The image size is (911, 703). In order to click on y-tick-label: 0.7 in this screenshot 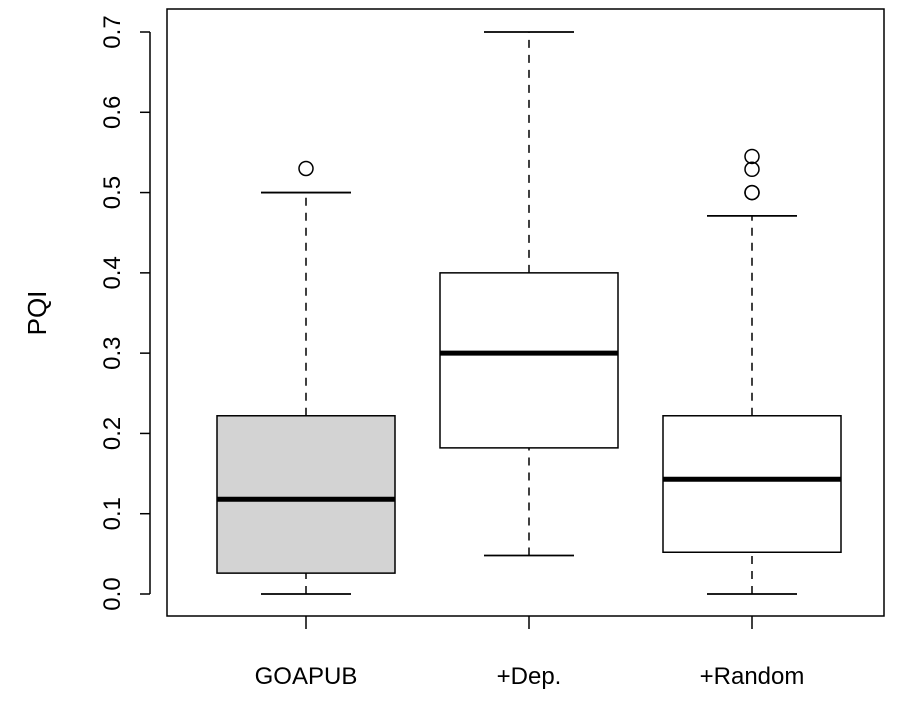, I will do `click(112, 31)`.